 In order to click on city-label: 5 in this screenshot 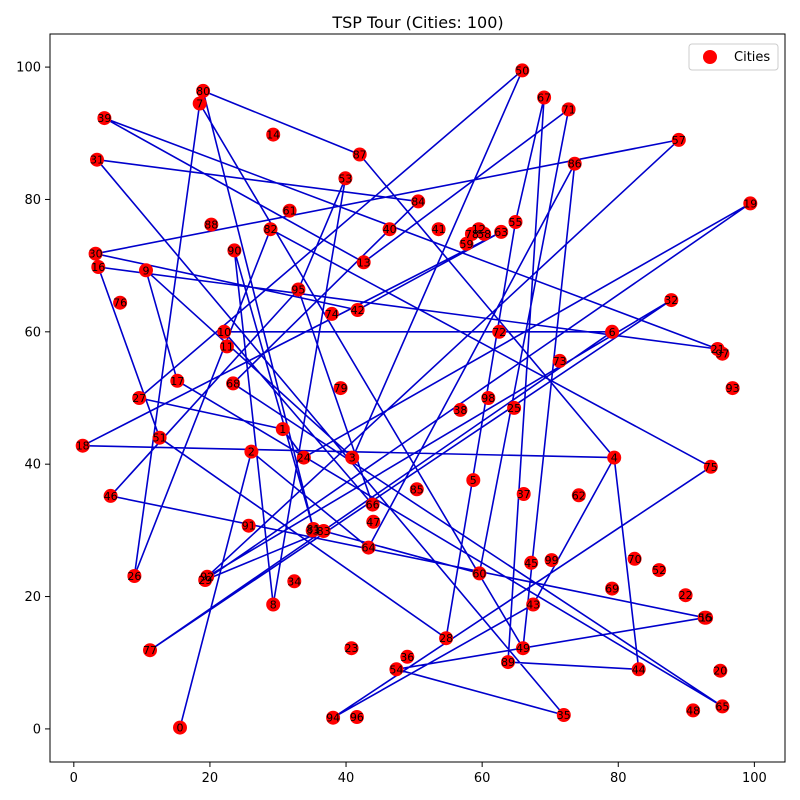, I will do `click(473, 480)`.